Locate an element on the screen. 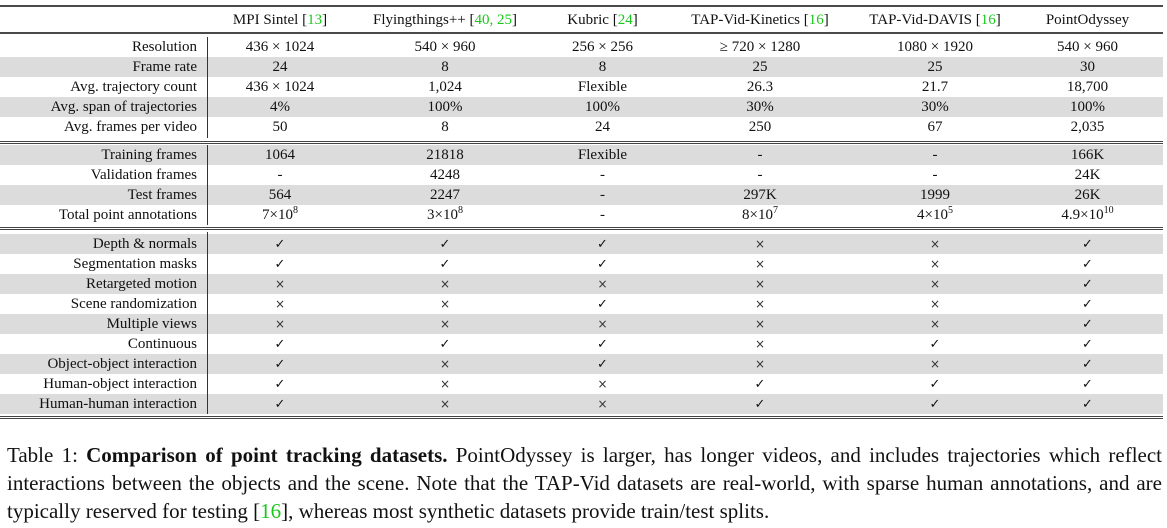  row-label: Avg. frames per video is located at coordinates (130, 127).